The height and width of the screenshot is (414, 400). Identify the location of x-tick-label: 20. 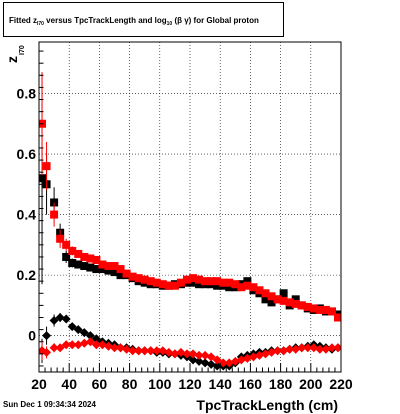
(39, 384).